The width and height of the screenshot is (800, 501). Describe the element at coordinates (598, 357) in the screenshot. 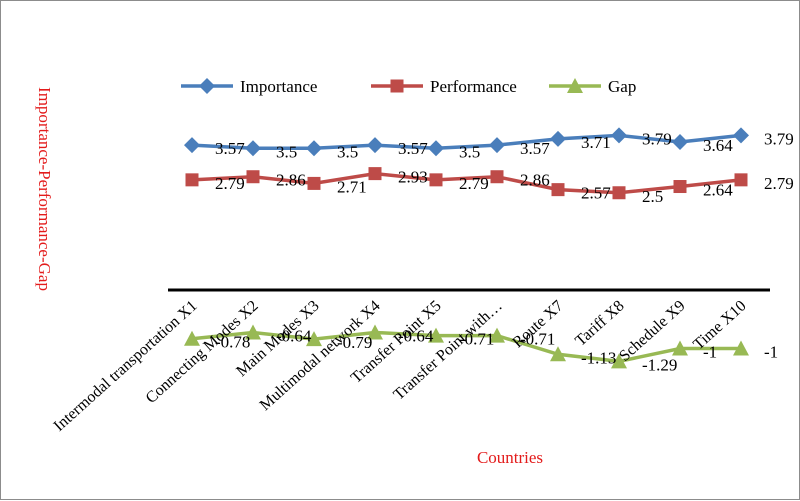

I see `gap-data-label: -1.13` at that location.